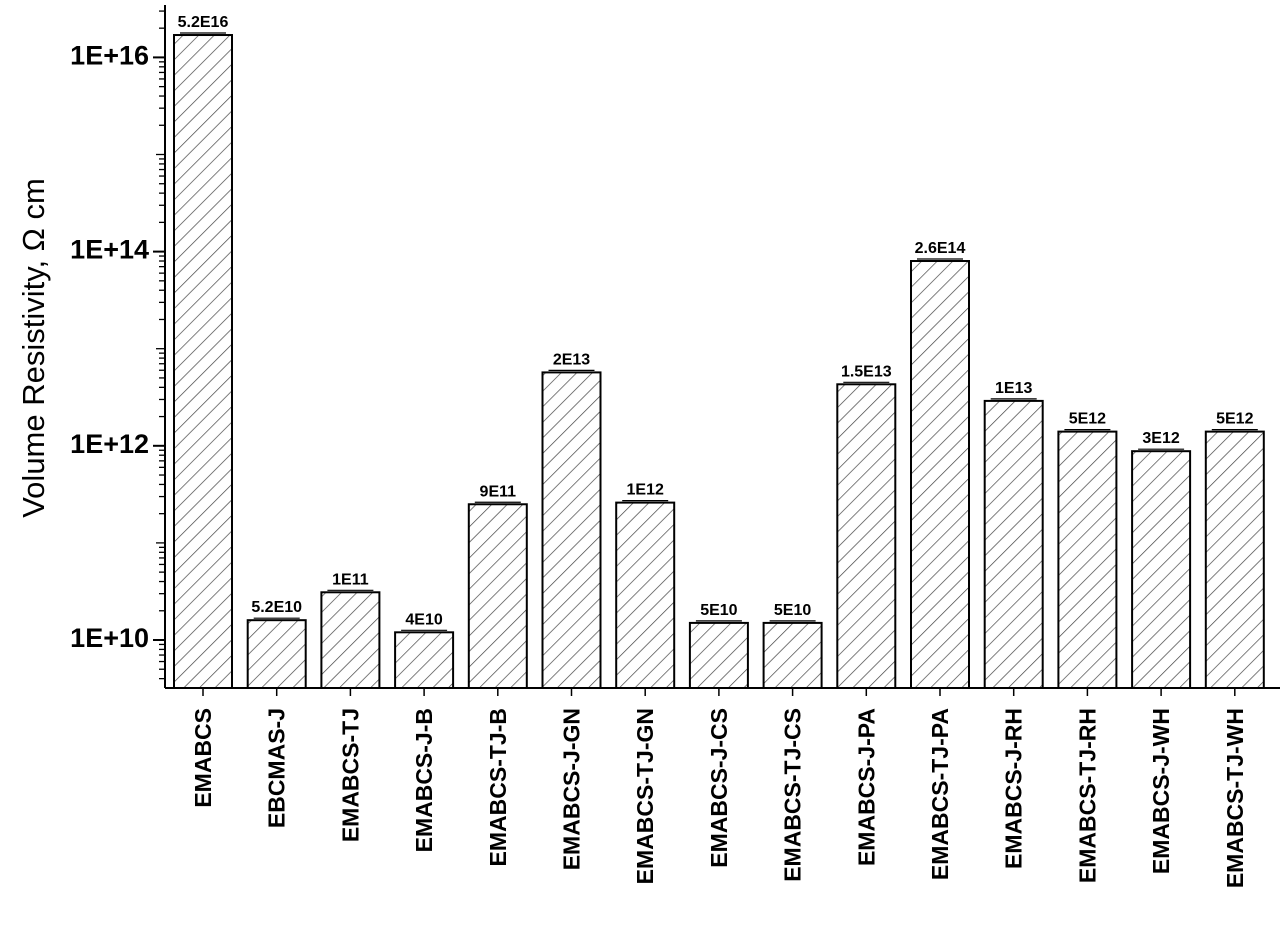 This screenshot has width=1285, height=943. What do you see at coordinates (1087, 795) in the screenshot?
I see `x-category-label: EMABCS-TJ-RH` at bounding box center [1087, 795].